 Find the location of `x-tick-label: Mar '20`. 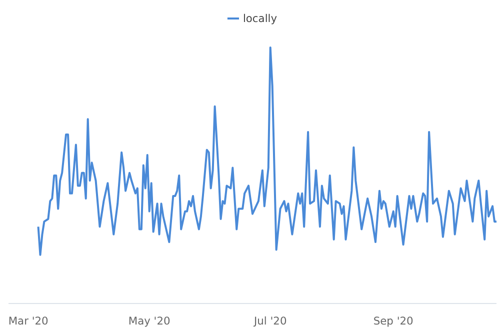

x-tick-label: Mar '20 is located at coordinates (28, 321).